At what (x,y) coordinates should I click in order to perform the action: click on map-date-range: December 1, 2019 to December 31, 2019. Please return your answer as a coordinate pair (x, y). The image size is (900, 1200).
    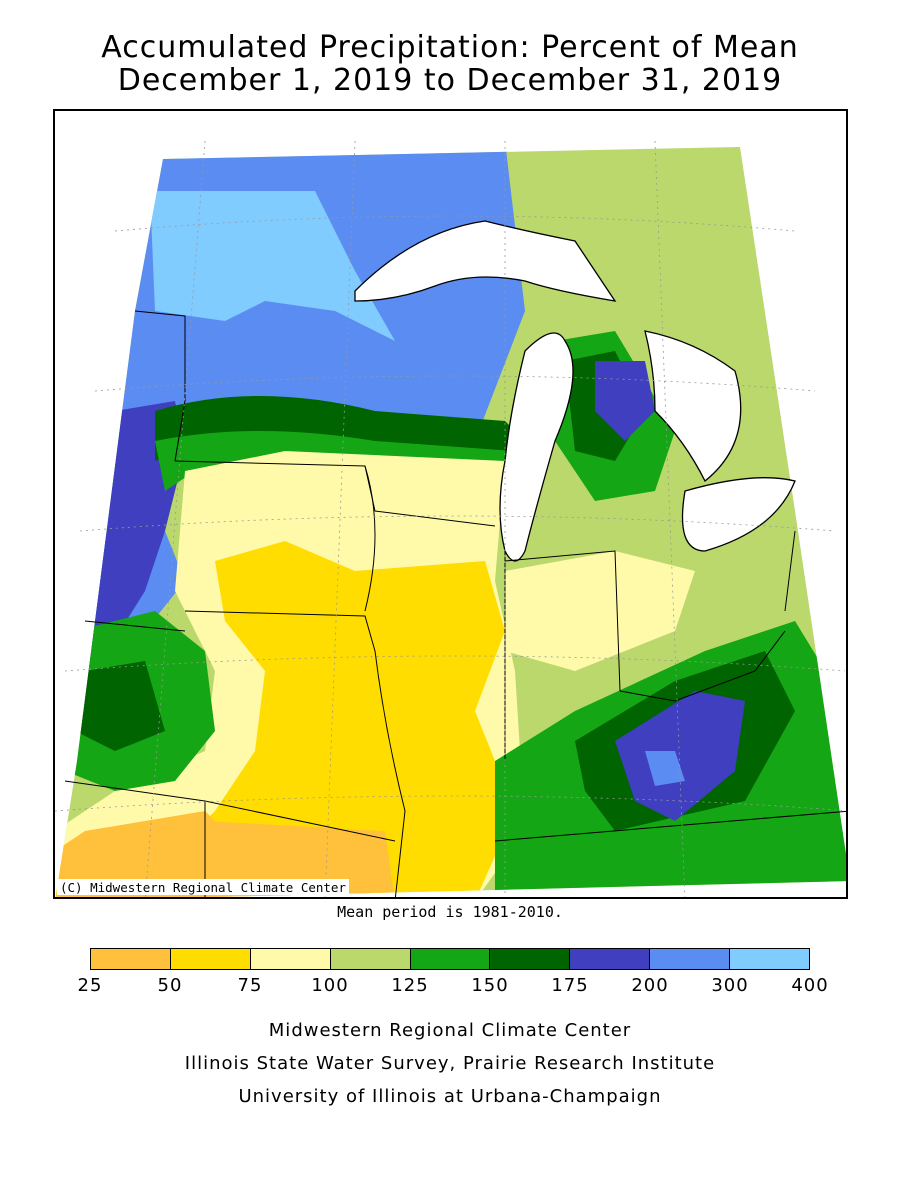
    Looking at the image, I should click on (450, 80).